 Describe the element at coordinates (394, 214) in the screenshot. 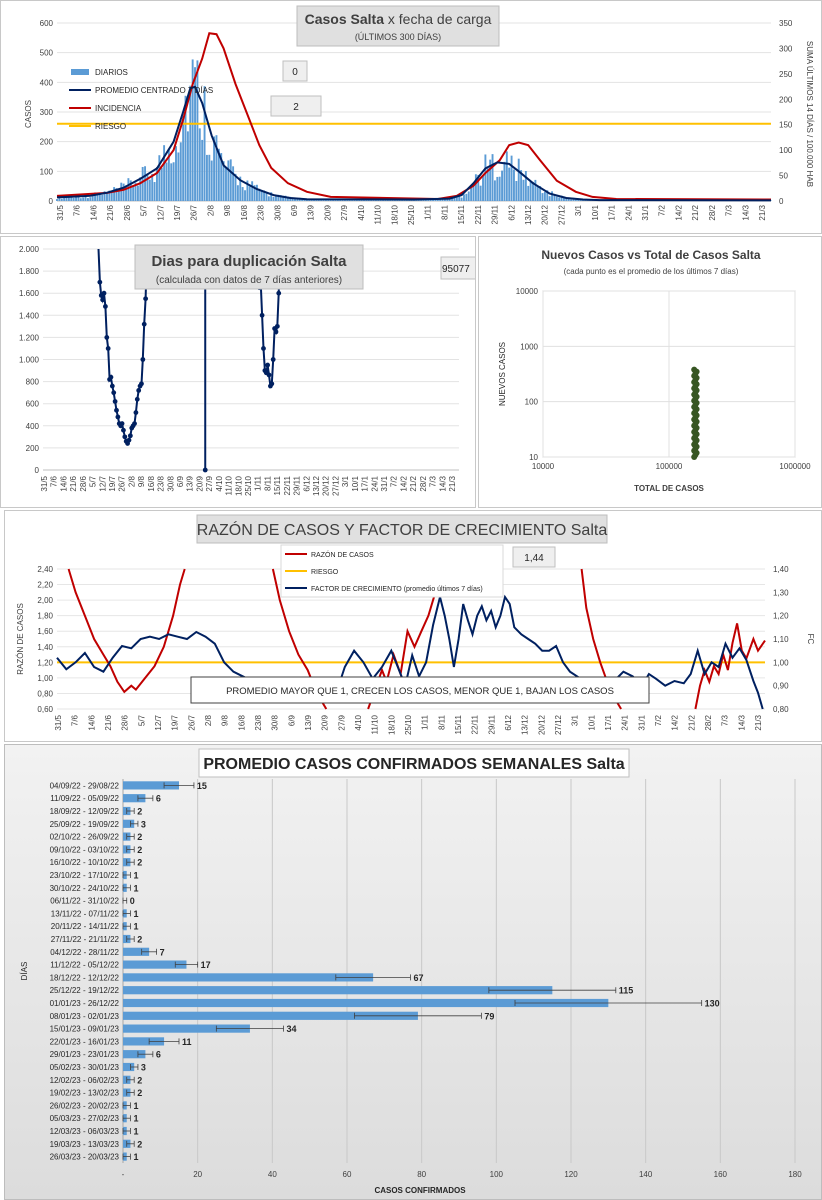

I see `c1-x-tick: 18/10` at that location.